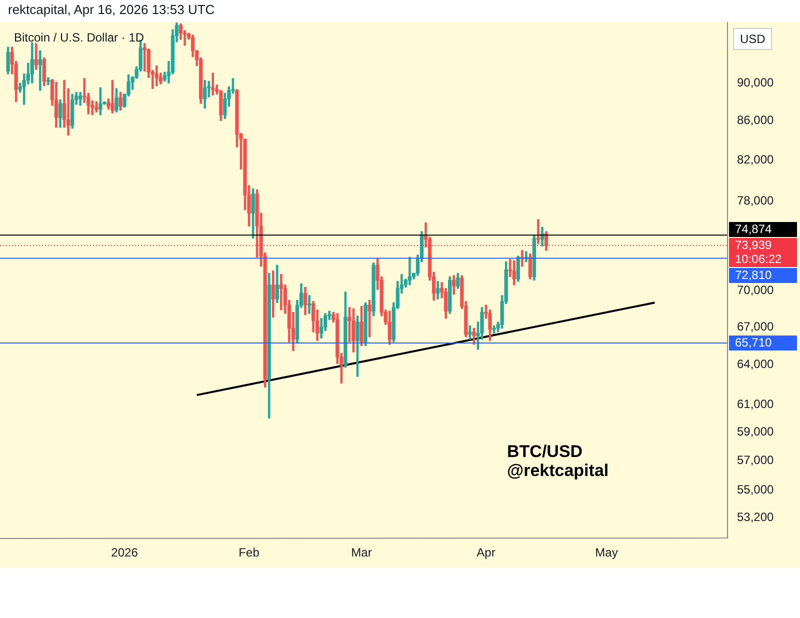 The height and width of the screenshot is (618, 800). What do you see at coordinates (752, 39) in the screenshot?
I see `y-axis-title: USD` at bounding box center [752, 39].